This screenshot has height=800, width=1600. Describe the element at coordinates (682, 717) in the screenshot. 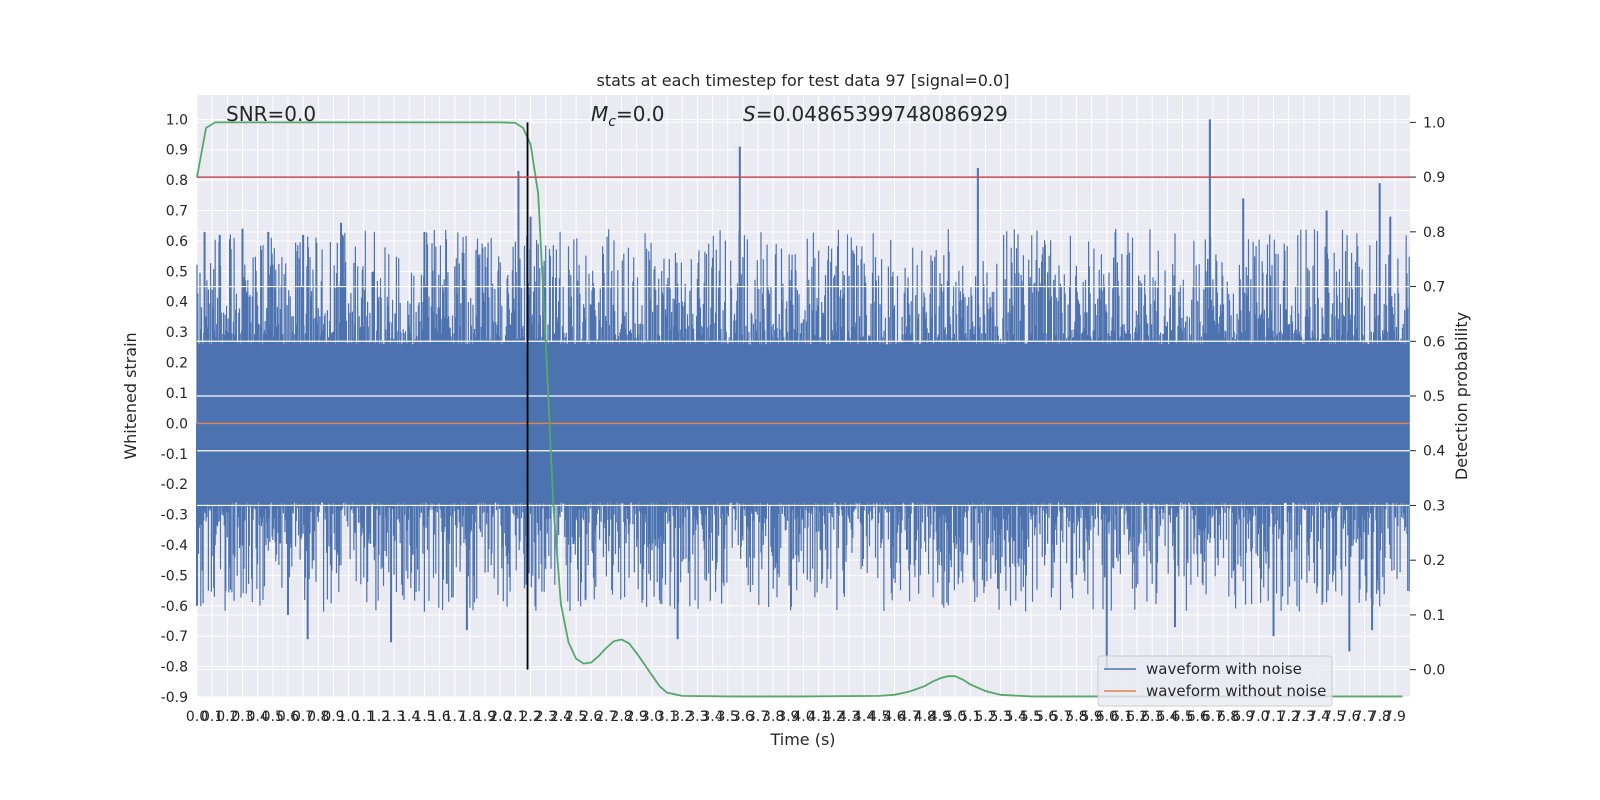

I see `x-tick-label: 3.2` at that location.